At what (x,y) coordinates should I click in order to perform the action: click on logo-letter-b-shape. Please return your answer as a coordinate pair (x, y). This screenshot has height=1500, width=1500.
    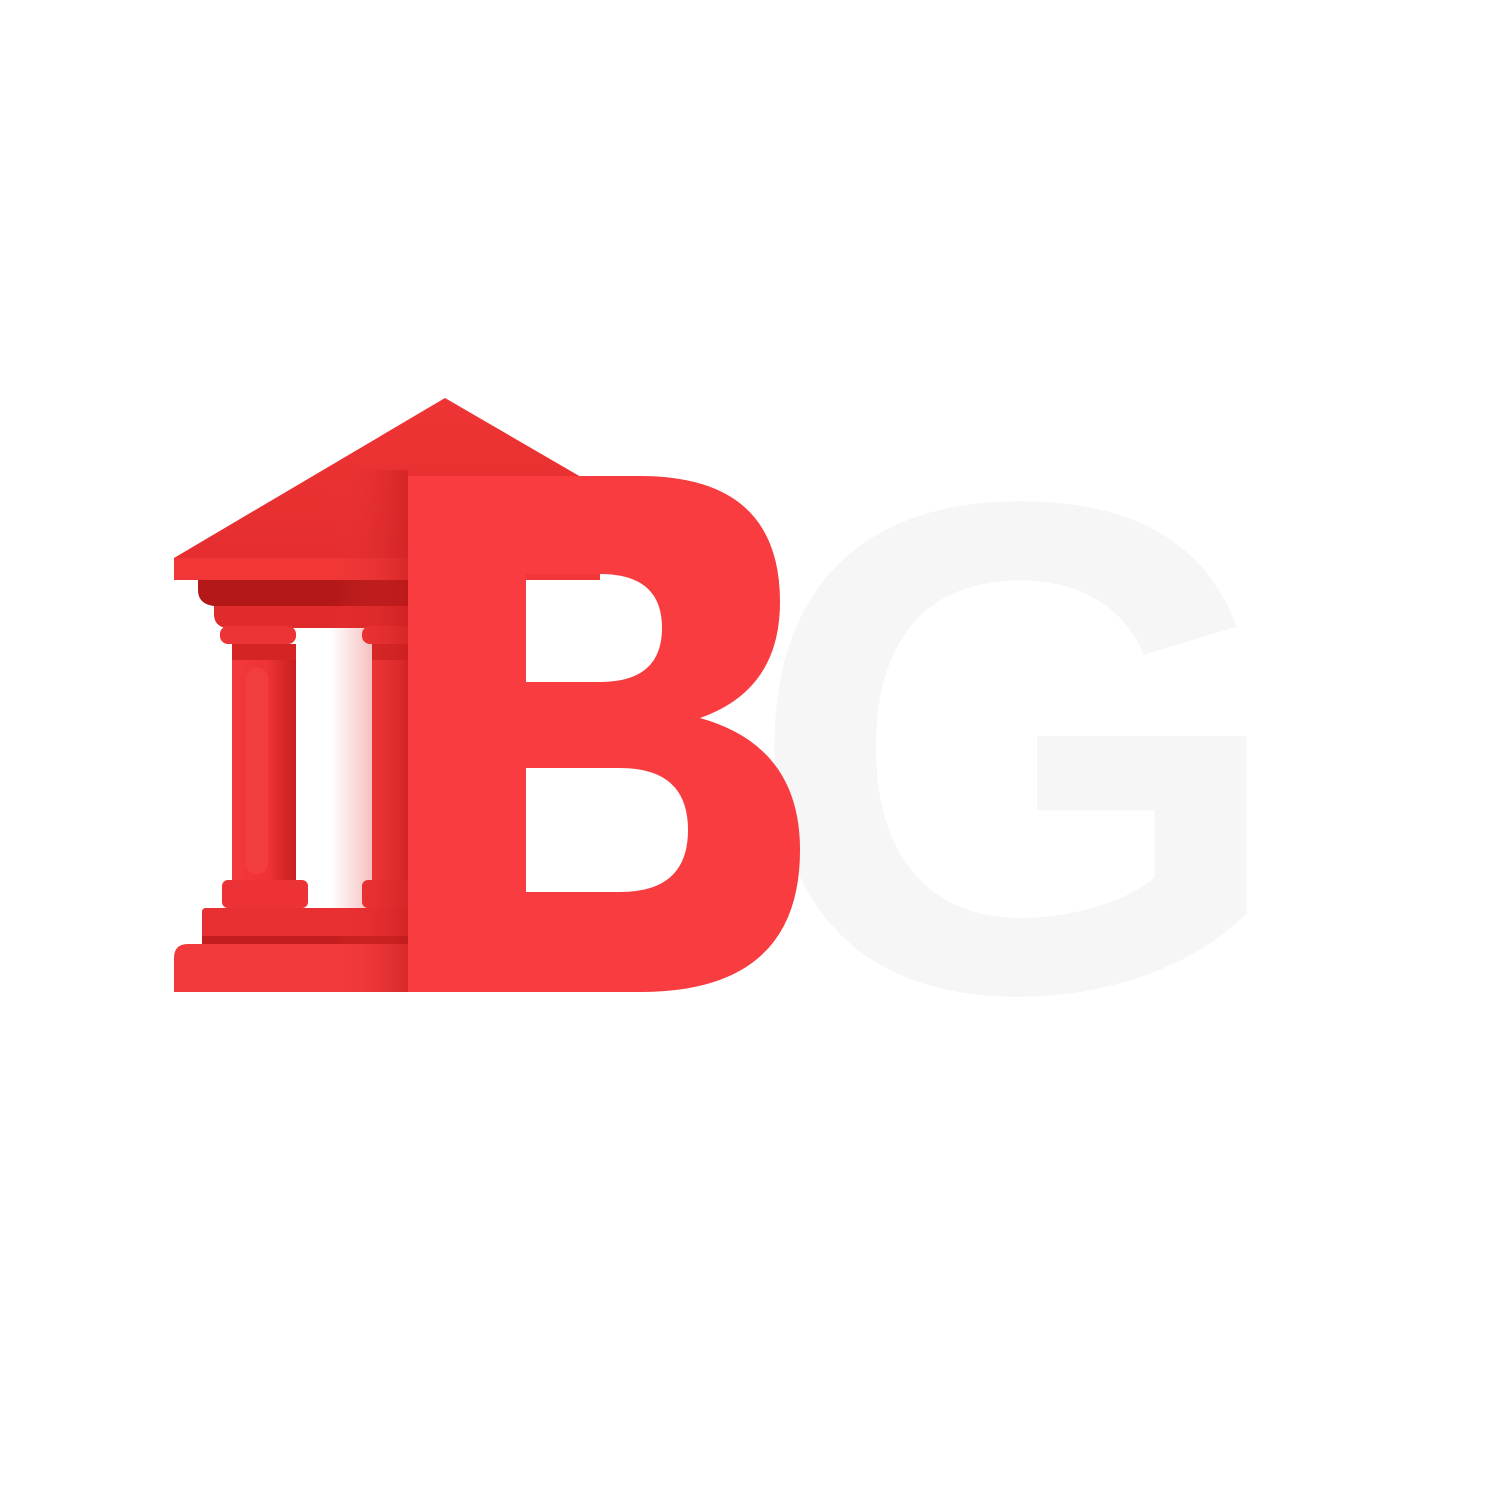
    Looking at the image, I should click on (604, 734).